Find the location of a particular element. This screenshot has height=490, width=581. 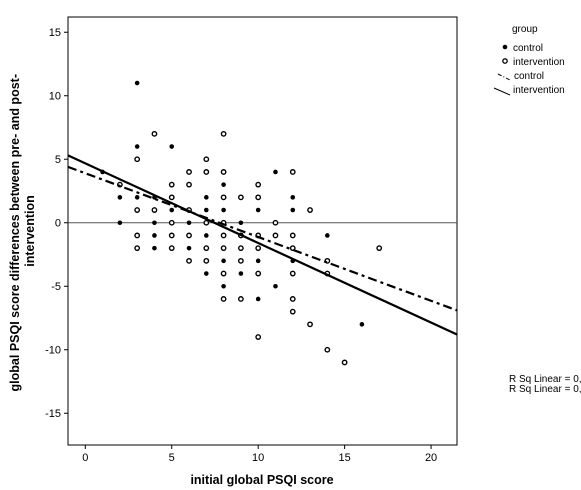

legend-title: group is located at coordinates (525, 29).